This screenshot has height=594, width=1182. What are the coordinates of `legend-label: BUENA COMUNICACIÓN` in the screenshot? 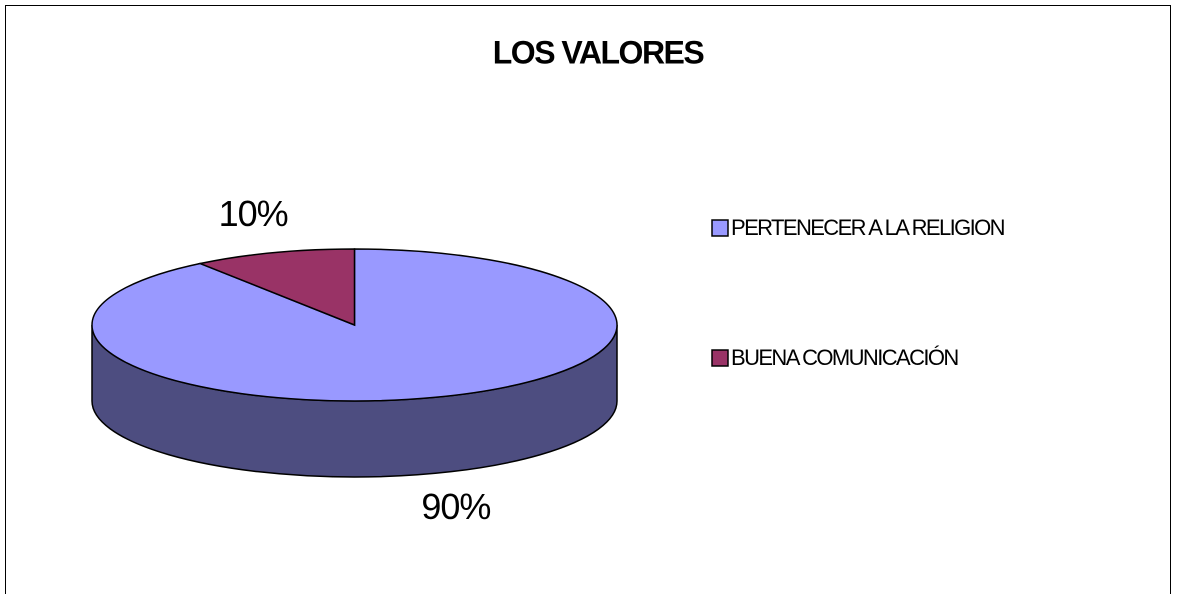 It's located at (845, 357).